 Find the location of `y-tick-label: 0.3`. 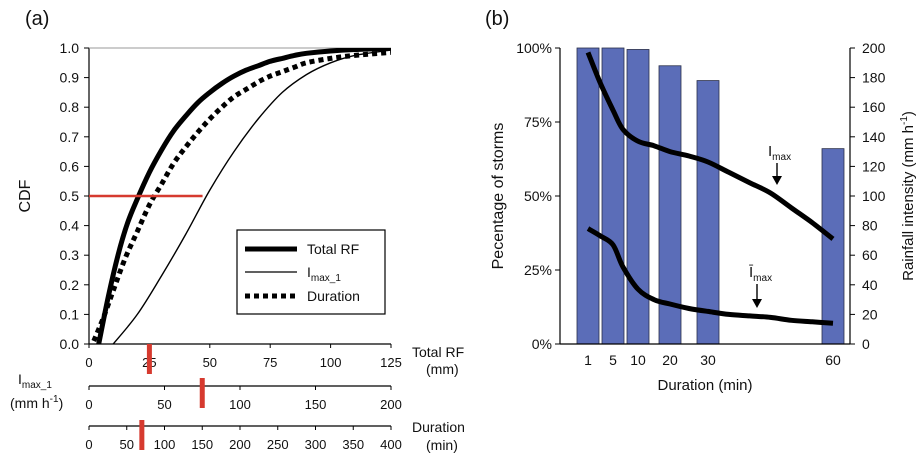

y-tick-label: 0.3 is located at coordinates (70, 255).